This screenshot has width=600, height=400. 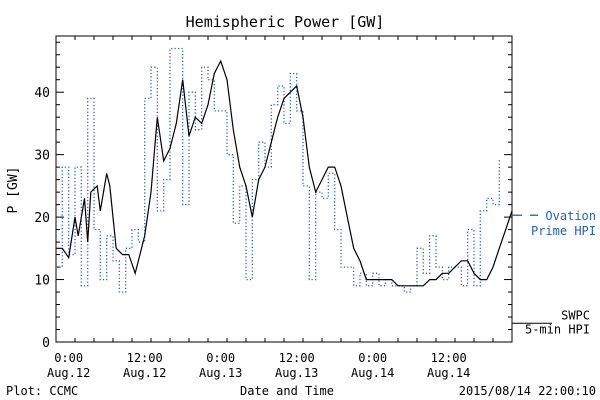 I want to click on chart-title: Hemispheric Power [GW], so click(x=285, y=22).